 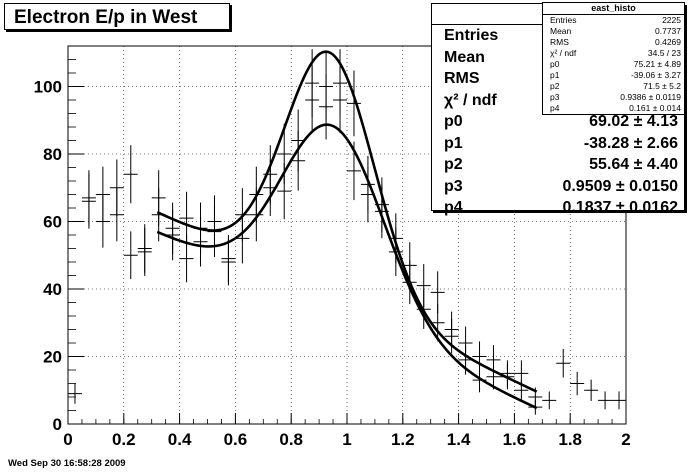 I want to click on west-stats-row: RMS, so click(x=558, y=79).